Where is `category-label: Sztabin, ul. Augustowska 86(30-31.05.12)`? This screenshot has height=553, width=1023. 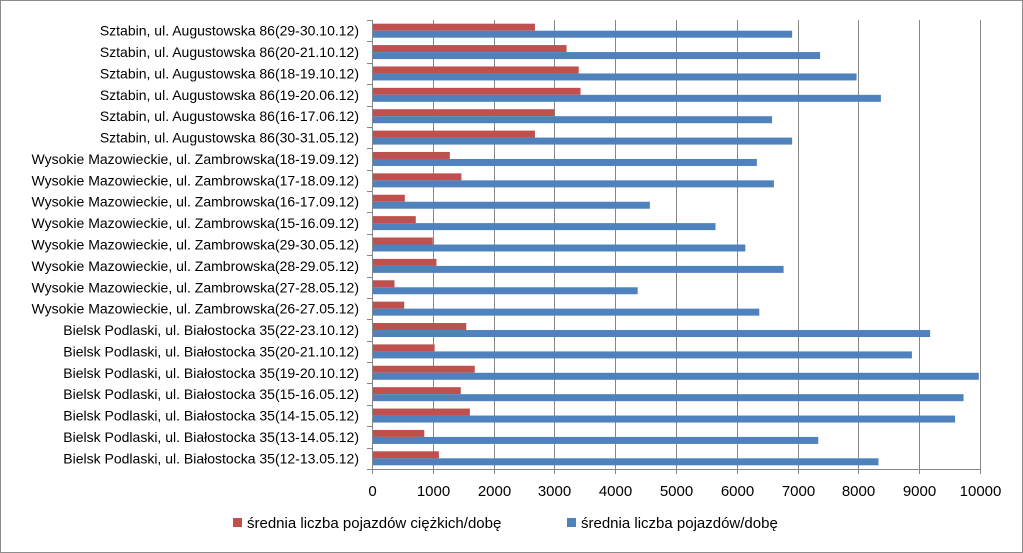 category-label: Sztabin, ul. Augustowska 86(30-31.05.12) is located at coordinates (229, 138).